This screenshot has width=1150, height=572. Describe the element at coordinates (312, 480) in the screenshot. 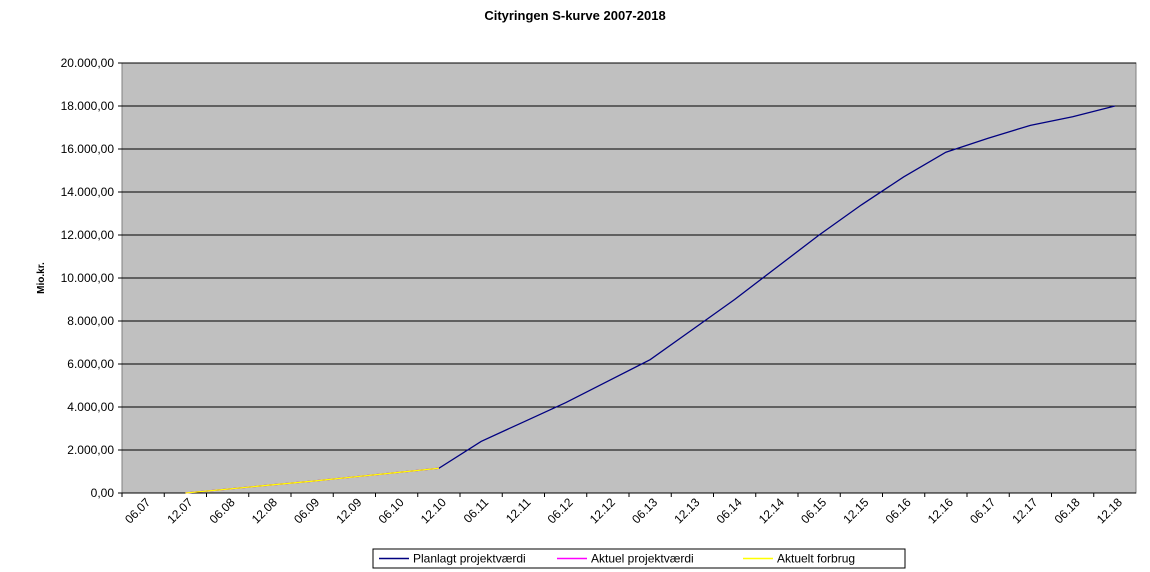

I see `line-series` at that location.